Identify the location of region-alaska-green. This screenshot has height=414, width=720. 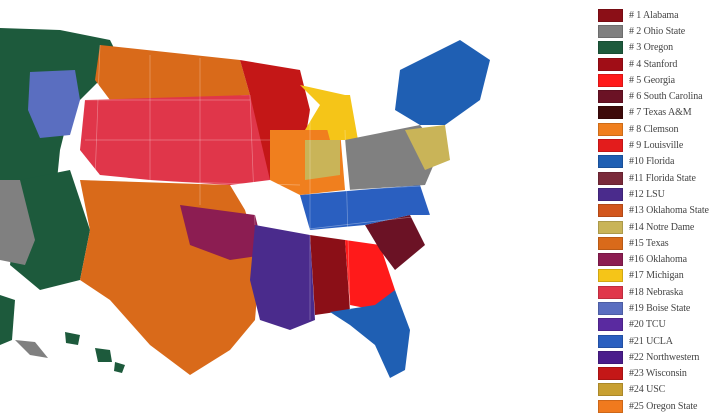
(7, 320).